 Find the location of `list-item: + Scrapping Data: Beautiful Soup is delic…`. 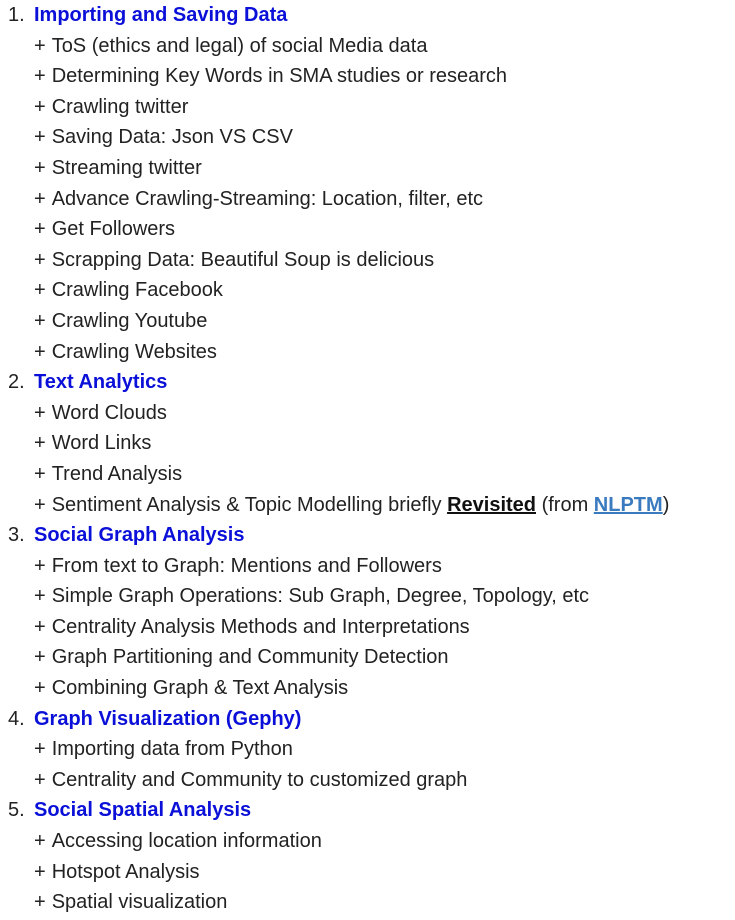

list-item: + Scrapping Data: Beautiful Soup is delic… is located at coordinates (367, 260).